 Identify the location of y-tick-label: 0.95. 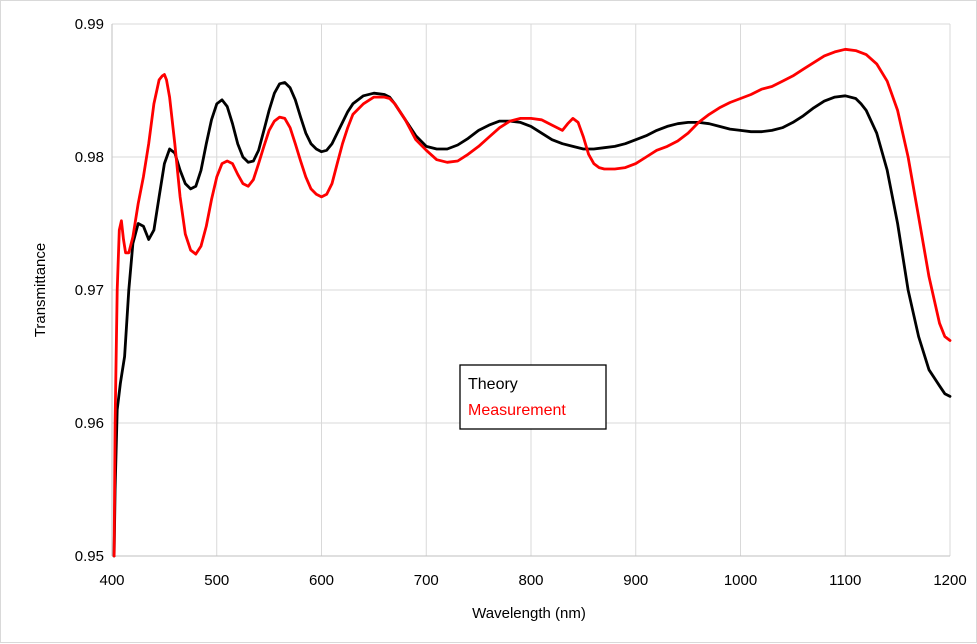
(89, 556).